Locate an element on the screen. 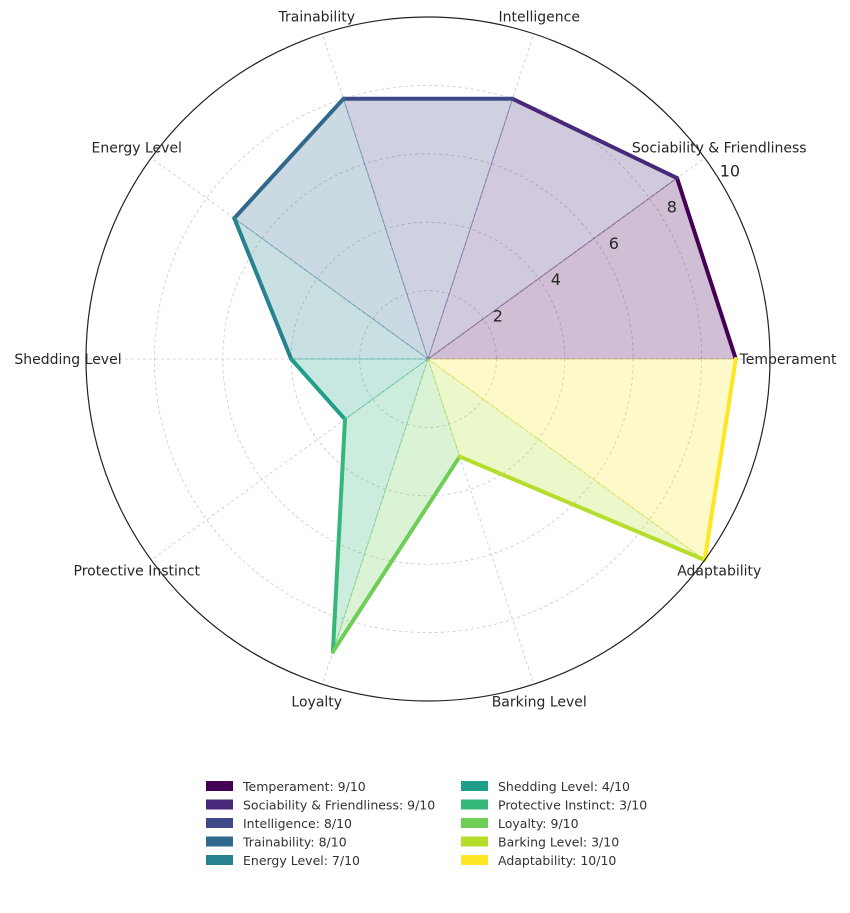 The height and width of the screenshot is (913, 850). category-label: Loyalty is located at coordinates (316, 702).